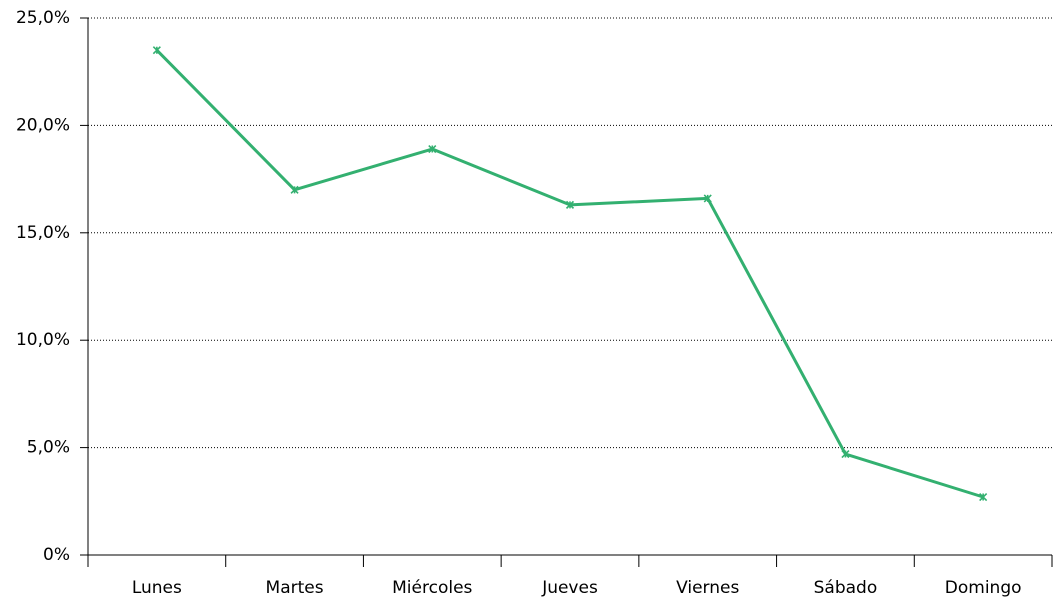  I want to click on y-tick-label: 5,0%, so click(48, 448).